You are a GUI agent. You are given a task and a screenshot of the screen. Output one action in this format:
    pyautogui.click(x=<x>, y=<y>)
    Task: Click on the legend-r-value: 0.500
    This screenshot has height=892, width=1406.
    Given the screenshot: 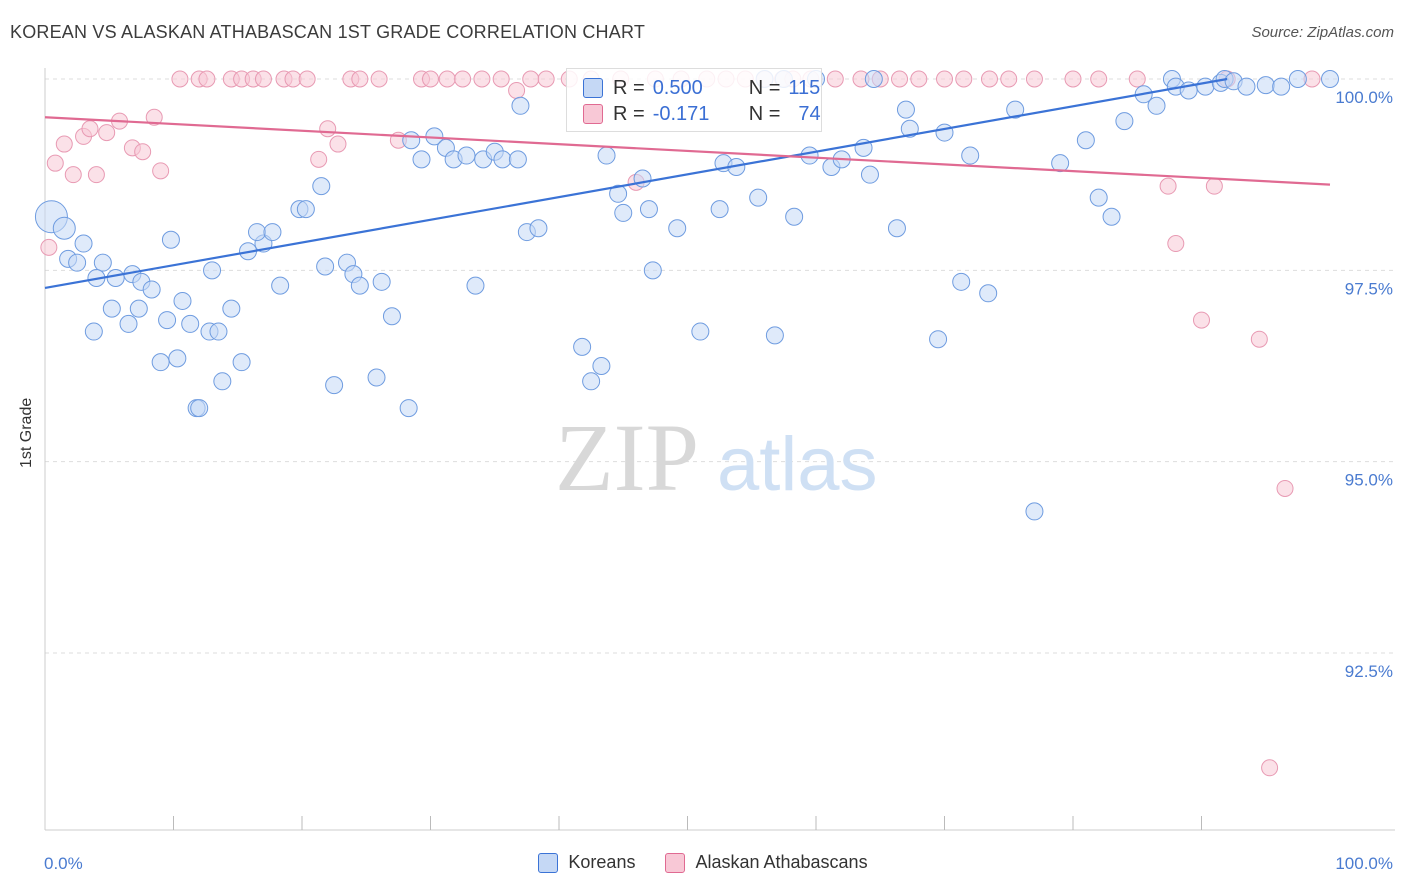 What is the action you would take?
    pyautogui.click(x=677, y=87)
    